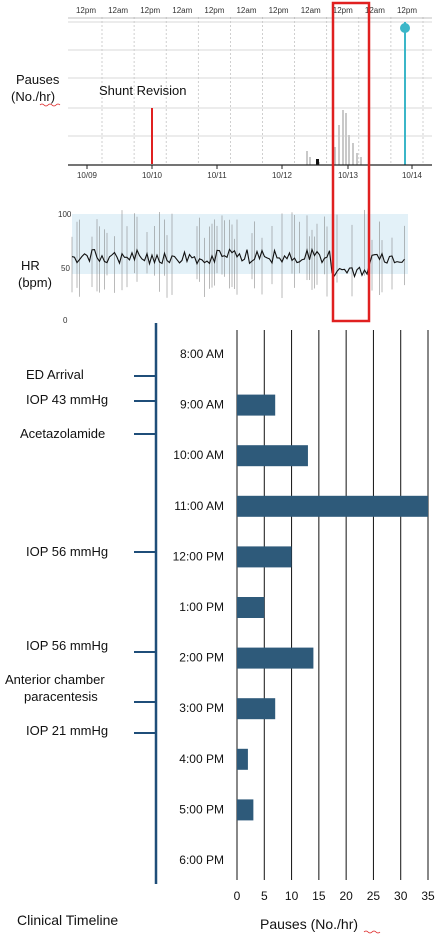 This screenshot has height=940, width=440. I want to click on bar-category-label: 12:00 PM, so click(198, 556).